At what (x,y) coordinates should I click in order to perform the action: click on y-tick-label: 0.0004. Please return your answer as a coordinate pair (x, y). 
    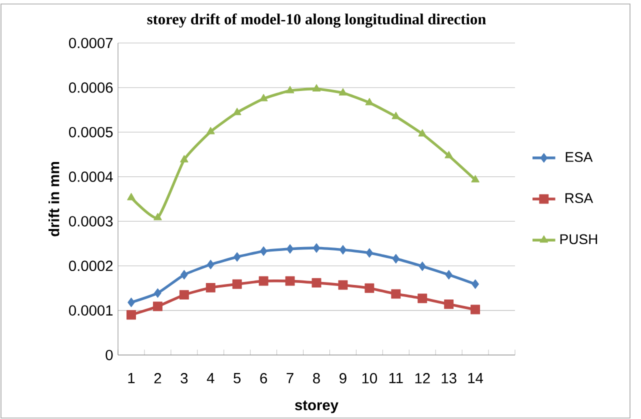
    Looking at the image, I should click on (91, 177).